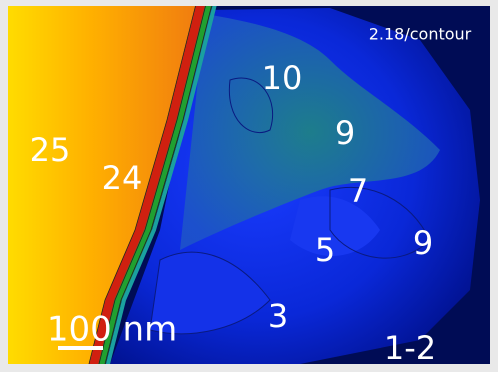 The width and height of the screenshot is (498, 372). Describe the element at coordinates (420, 34) in the screenshot. I see `contour-annotation: 2.18/contour` at that location.